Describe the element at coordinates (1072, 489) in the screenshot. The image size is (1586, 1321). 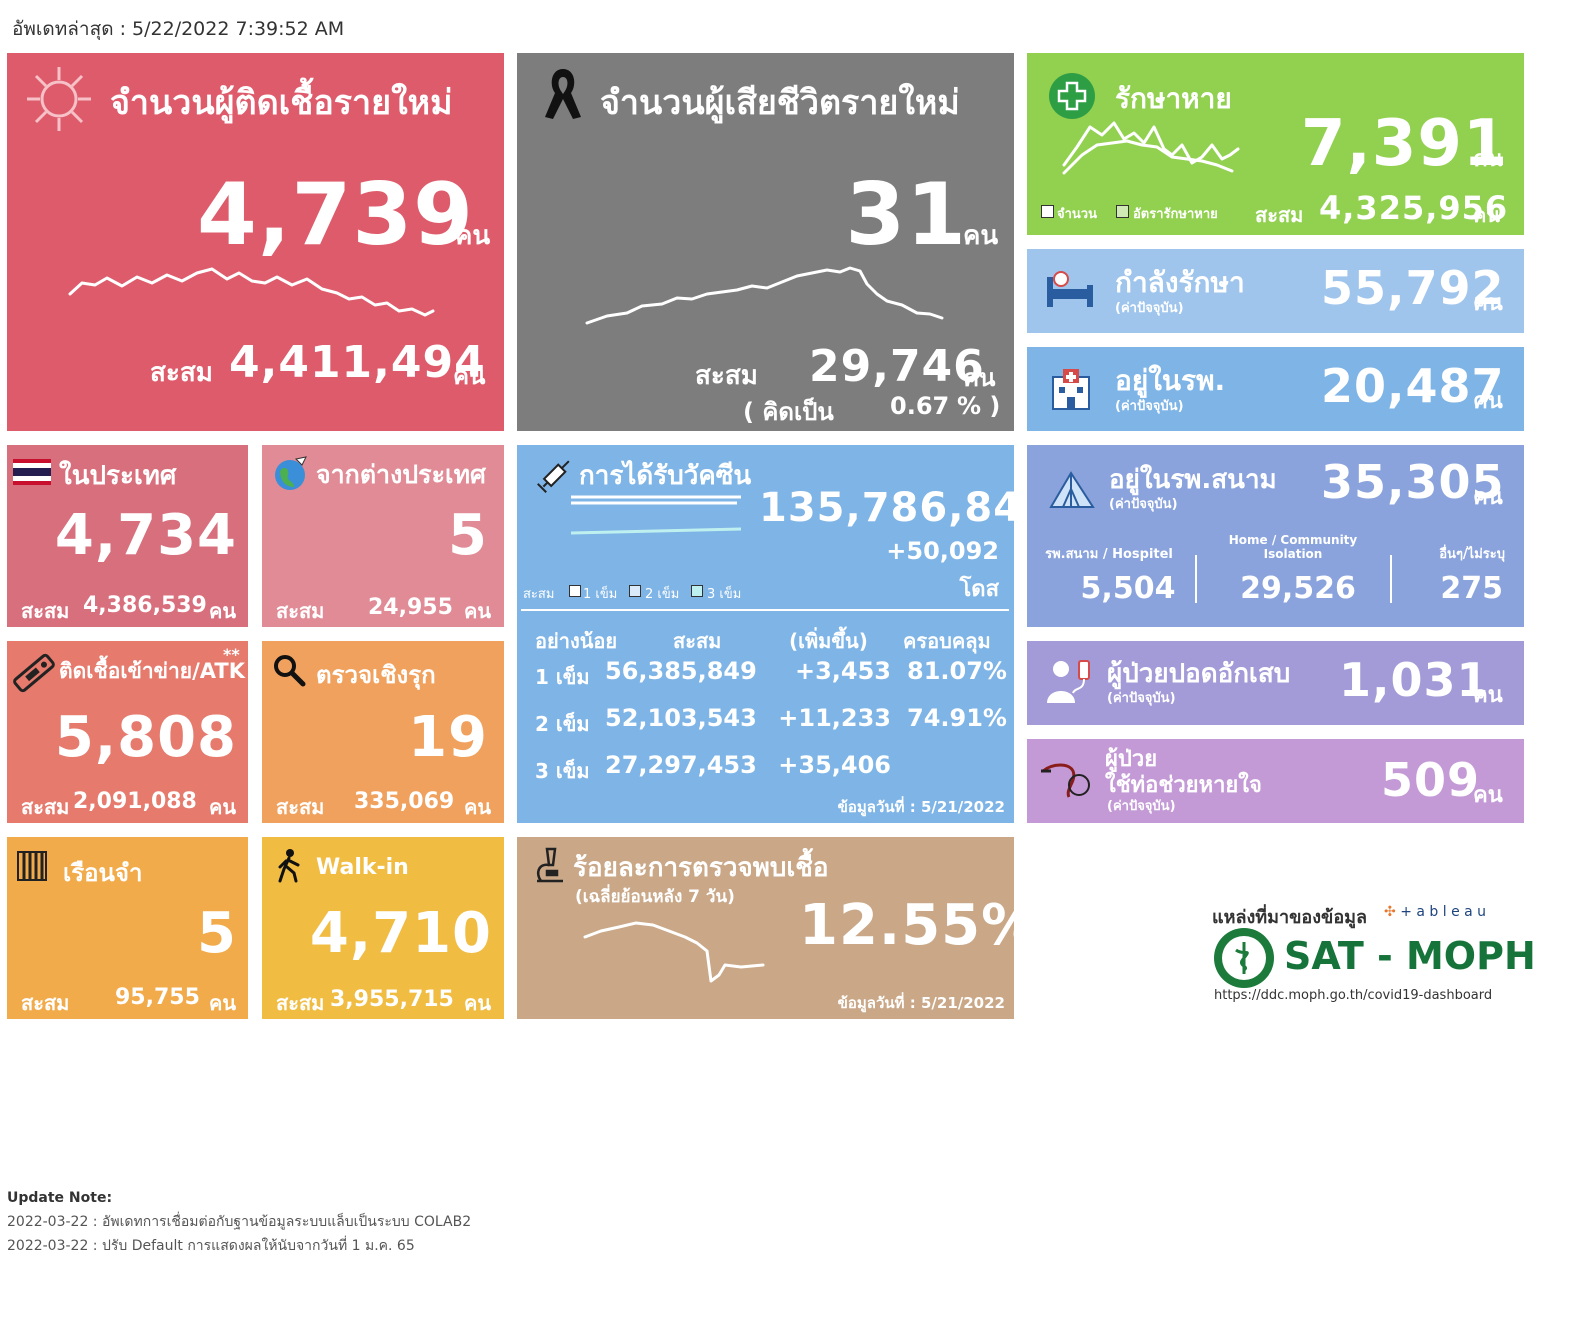
I see `tent-icon` at that location.